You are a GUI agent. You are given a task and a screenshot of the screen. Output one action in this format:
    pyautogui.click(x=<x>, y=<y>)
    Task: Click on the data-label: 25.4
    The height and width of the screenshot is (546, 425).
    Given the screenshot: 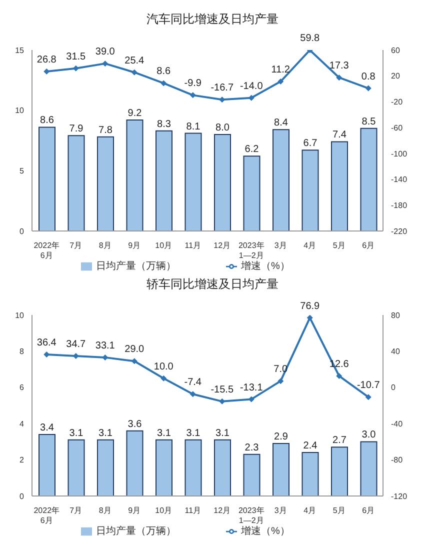 What is the action you would take?
    pyautogui.click(x=134, y=60)
    